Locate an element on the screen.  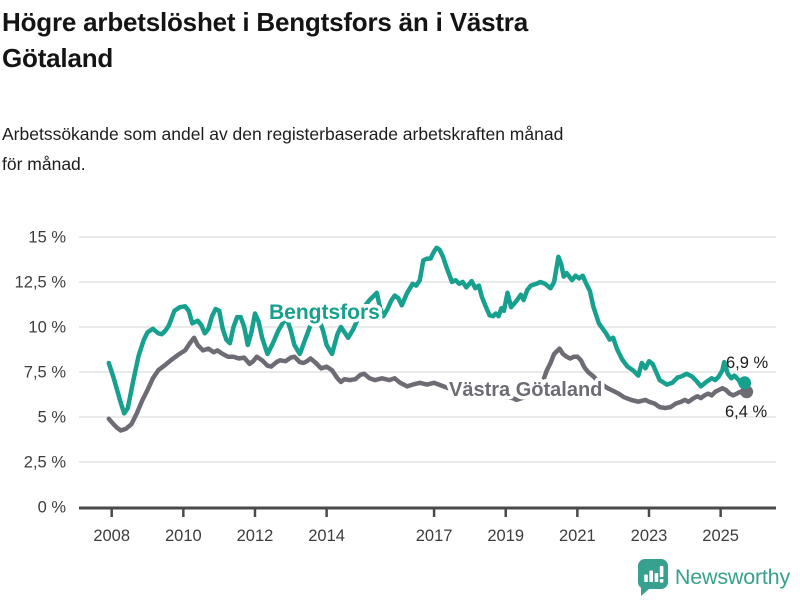
y-tick-label: 7,5 % is located at coordinates (45, 373).